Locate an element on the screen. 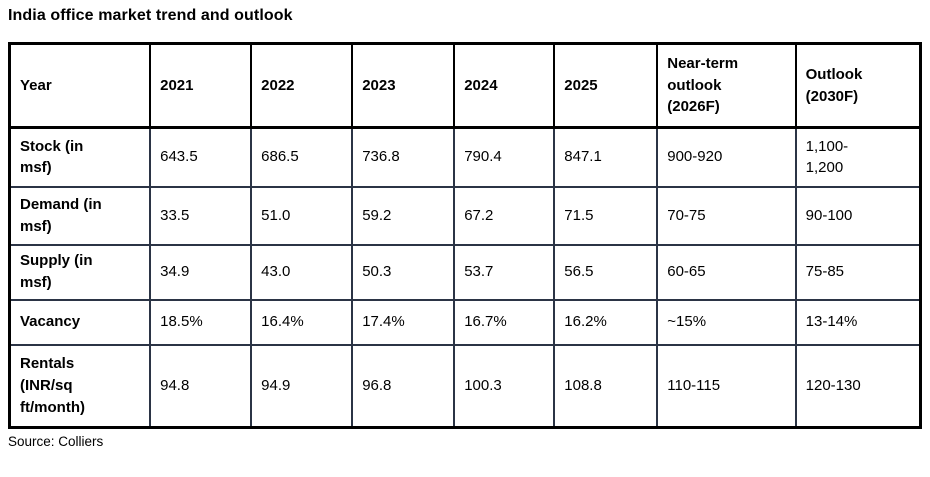 The height and width of the screenshot is (477, 930). row-label-rentals: Rentals (INR/sq ft/month) is located at coordinates (80, 386).